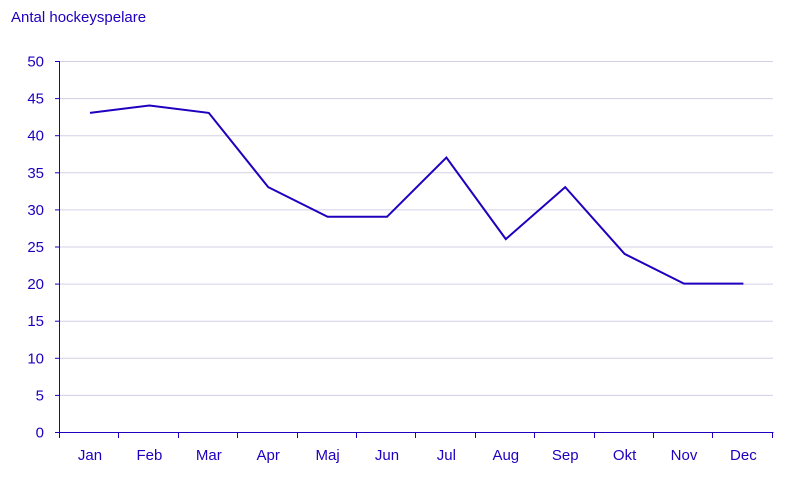 This screenshot has height=491, width=794. I want to click on x-tick-label: Apr, so click(268, 455).